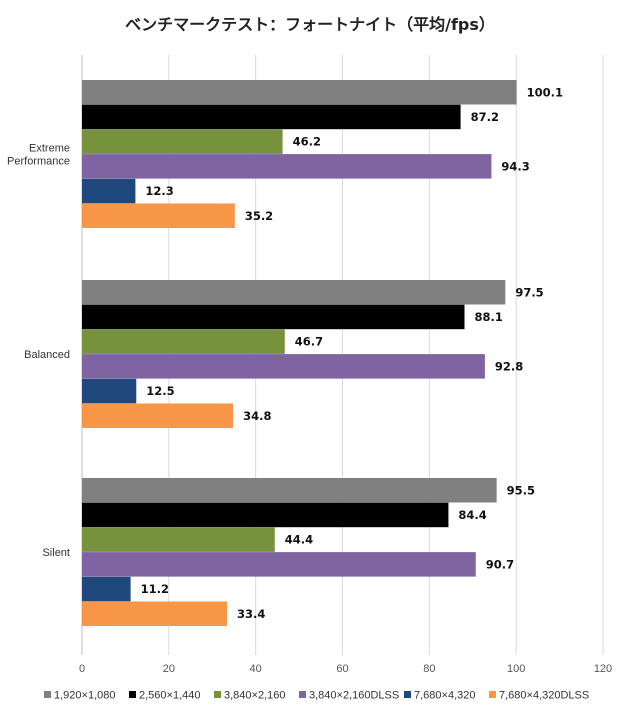 This screenshot has width=620, height=710. Describe the element at coordinates (307, 142) in the screenshot. I see `data-label: 46.2` at that location.